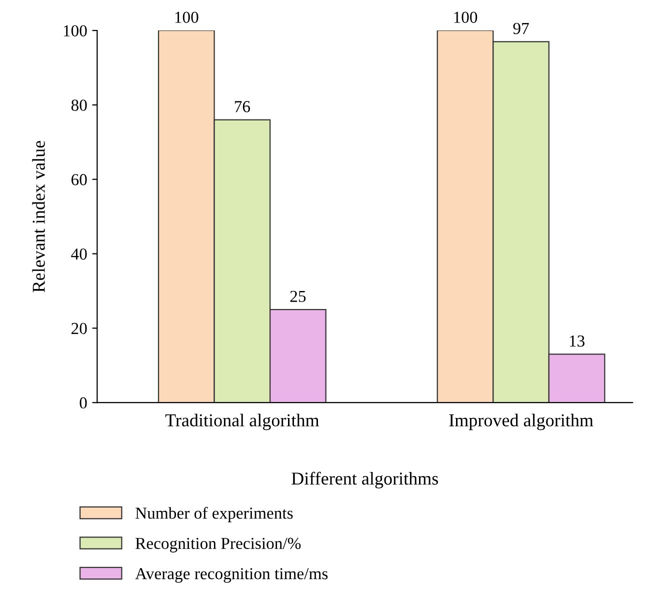  I want to click on y-tick-label: 40, so click(79, 254).